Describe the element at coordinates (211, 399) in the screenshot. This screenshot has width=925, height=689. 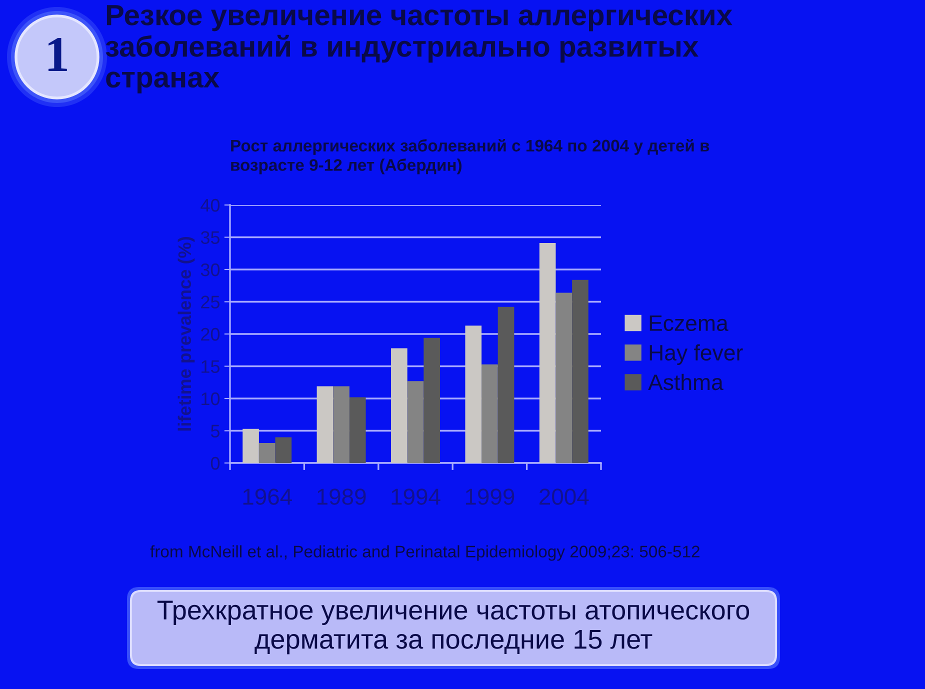
I see `y-tick-label: 10` at that location.